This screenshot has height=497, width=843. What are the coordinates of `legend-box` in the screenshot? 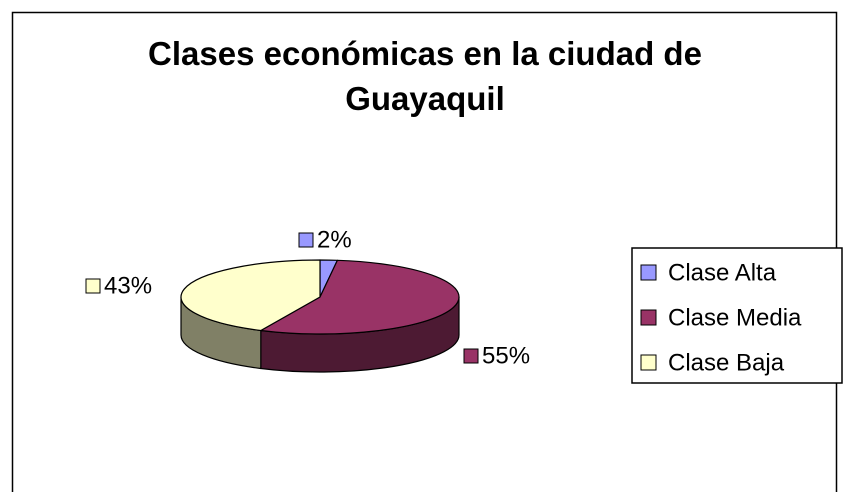 It's located at (737, 315).